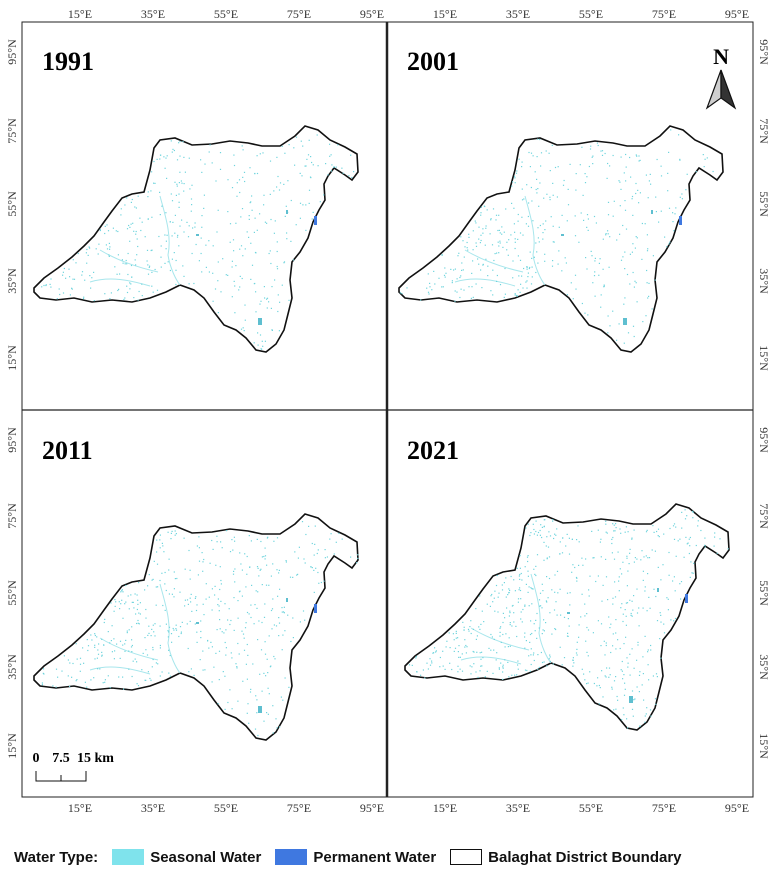 This screenshot has width=775, height=888. What do you see at coordinates (568, 613) in the screenshot?
I see `permanent-water-patch` at bounding box center [568, 613].